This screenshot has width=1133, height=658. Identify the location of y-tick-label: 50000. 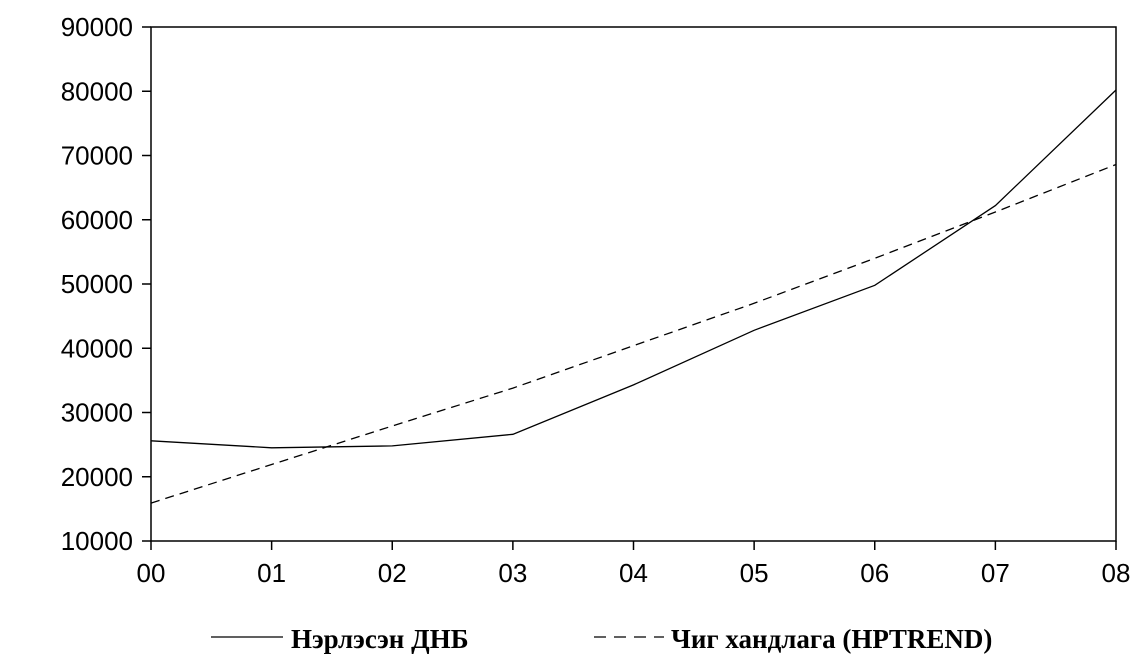
(97, 284).